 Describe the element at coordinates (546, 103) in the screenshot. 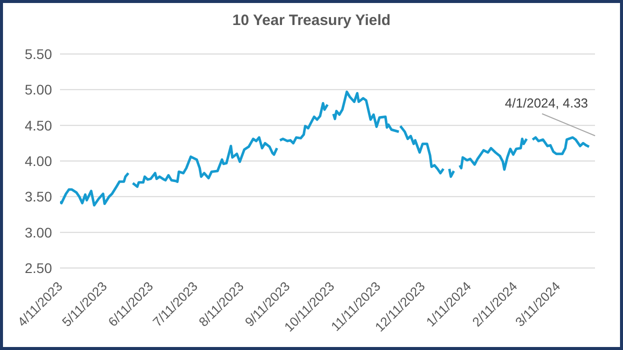

I see `annotation: 4/1/2024, 4.33` at that location.